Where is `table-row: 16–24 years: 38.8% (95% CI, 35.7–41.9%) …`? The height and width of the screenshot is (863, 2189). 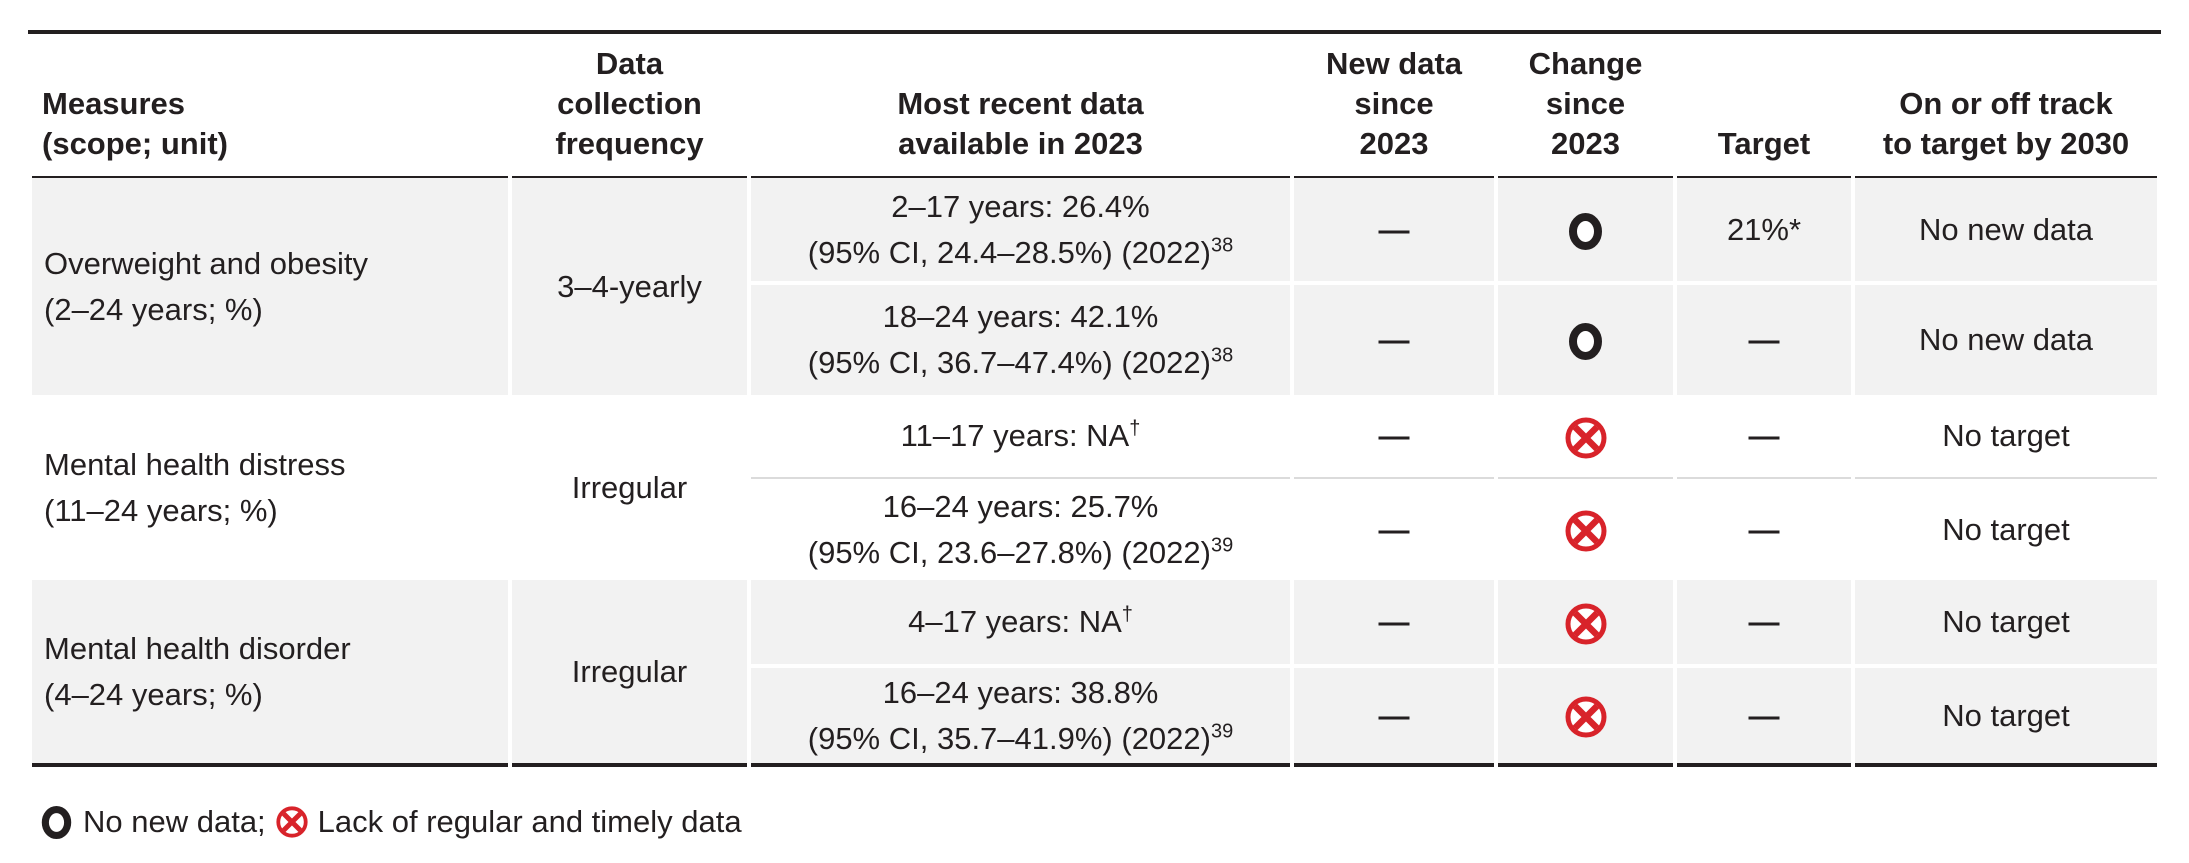 table-row: 16–24 years: 38.8% (95% CI, 35.7–41.9%) … is located at coordinates (1094, 717).